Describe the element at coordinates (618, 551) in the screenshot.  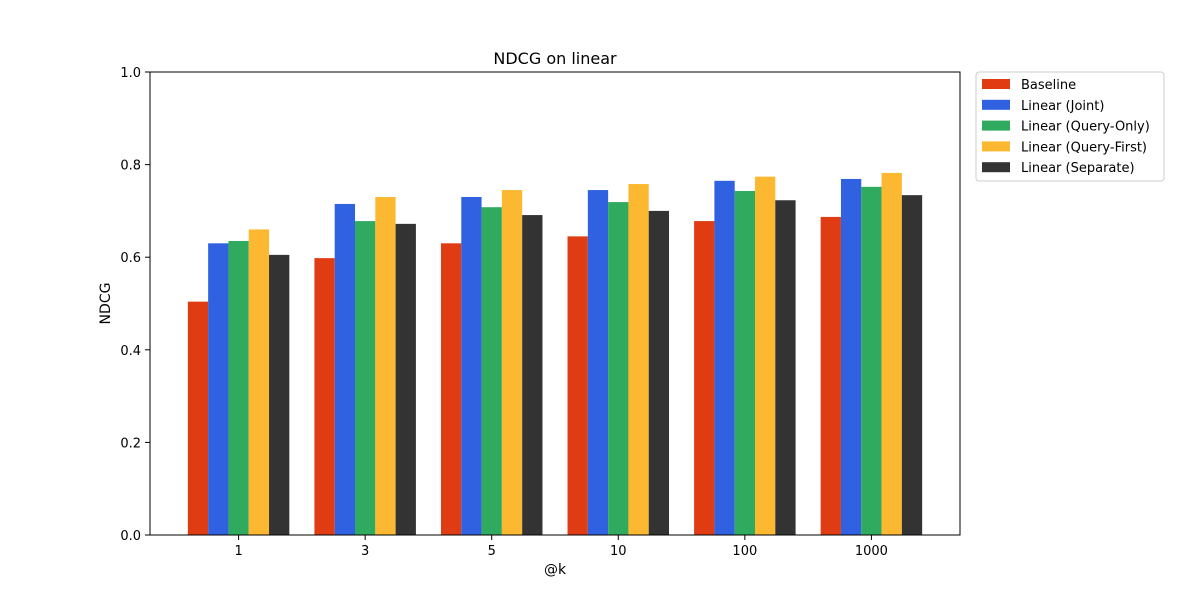
I see `x-tick-label: 10` at that location.